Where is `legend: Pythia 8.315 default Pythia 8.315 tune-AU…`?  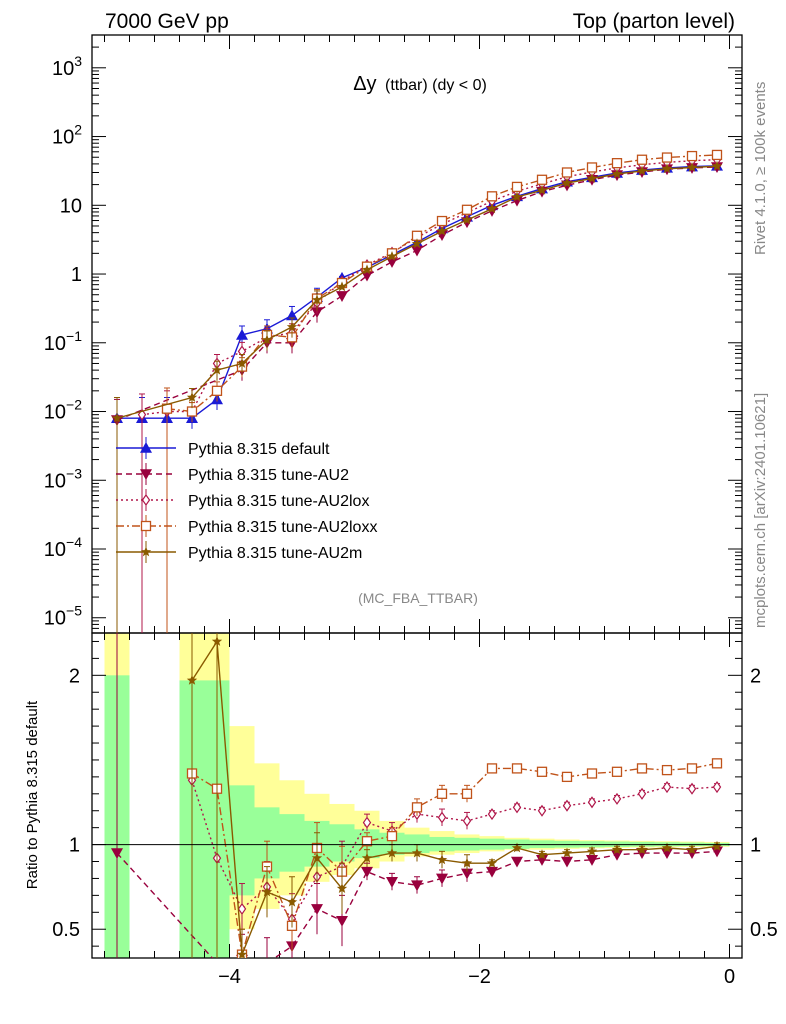 legend: Pythia 8.315 default Pythia 8.315 tune-AU… is located at coordinates (246, 500).